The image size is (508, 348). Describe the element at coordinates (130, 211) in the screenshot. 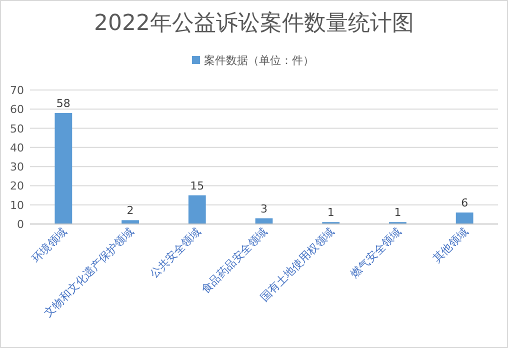

I see `data-label: 2` at that location.